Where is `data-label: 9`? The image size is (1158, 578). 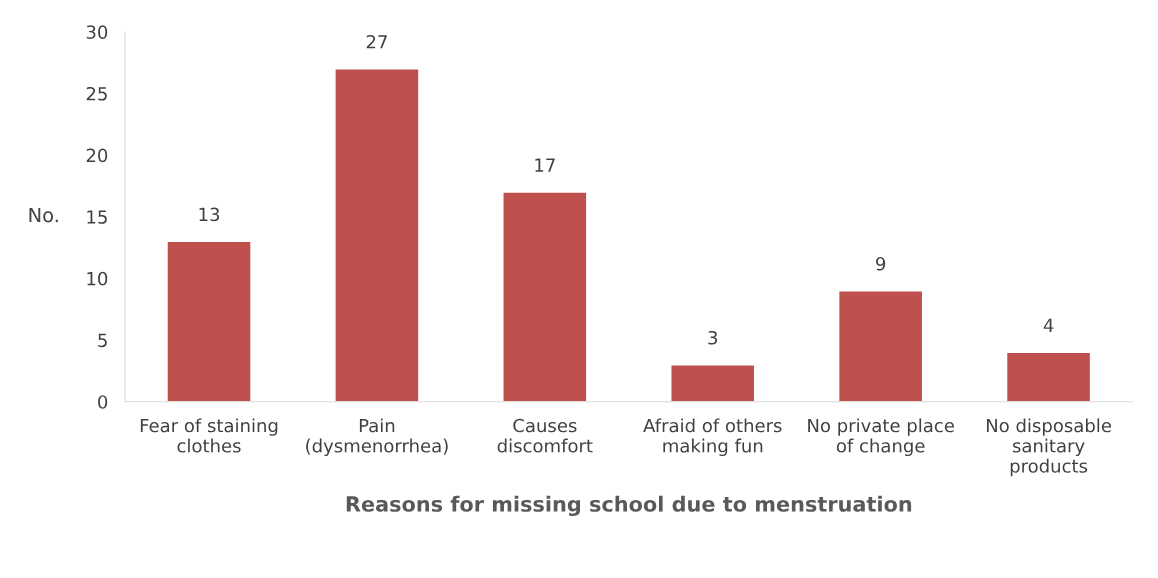 data-label: 9 is located at coordinates (881, 263).